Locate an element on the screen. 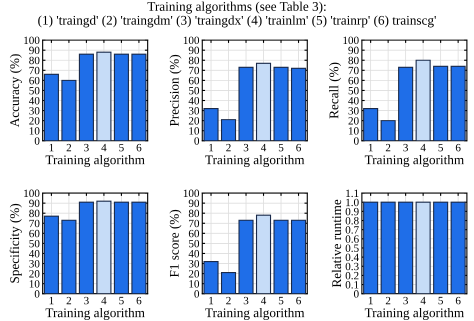 The width and height of the screenshot is (474, 321). y-tick-label: 0.3 is located at coordinates (352, 266).